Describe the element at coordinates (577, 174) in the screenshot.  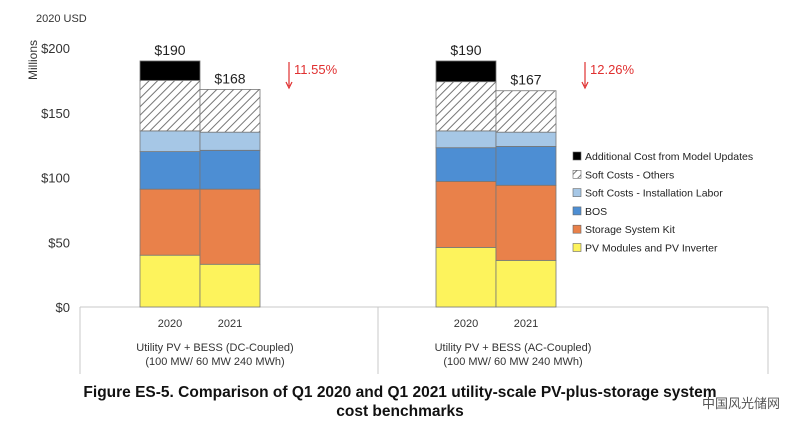
I see `legend-swatch-soft_others` at that location.